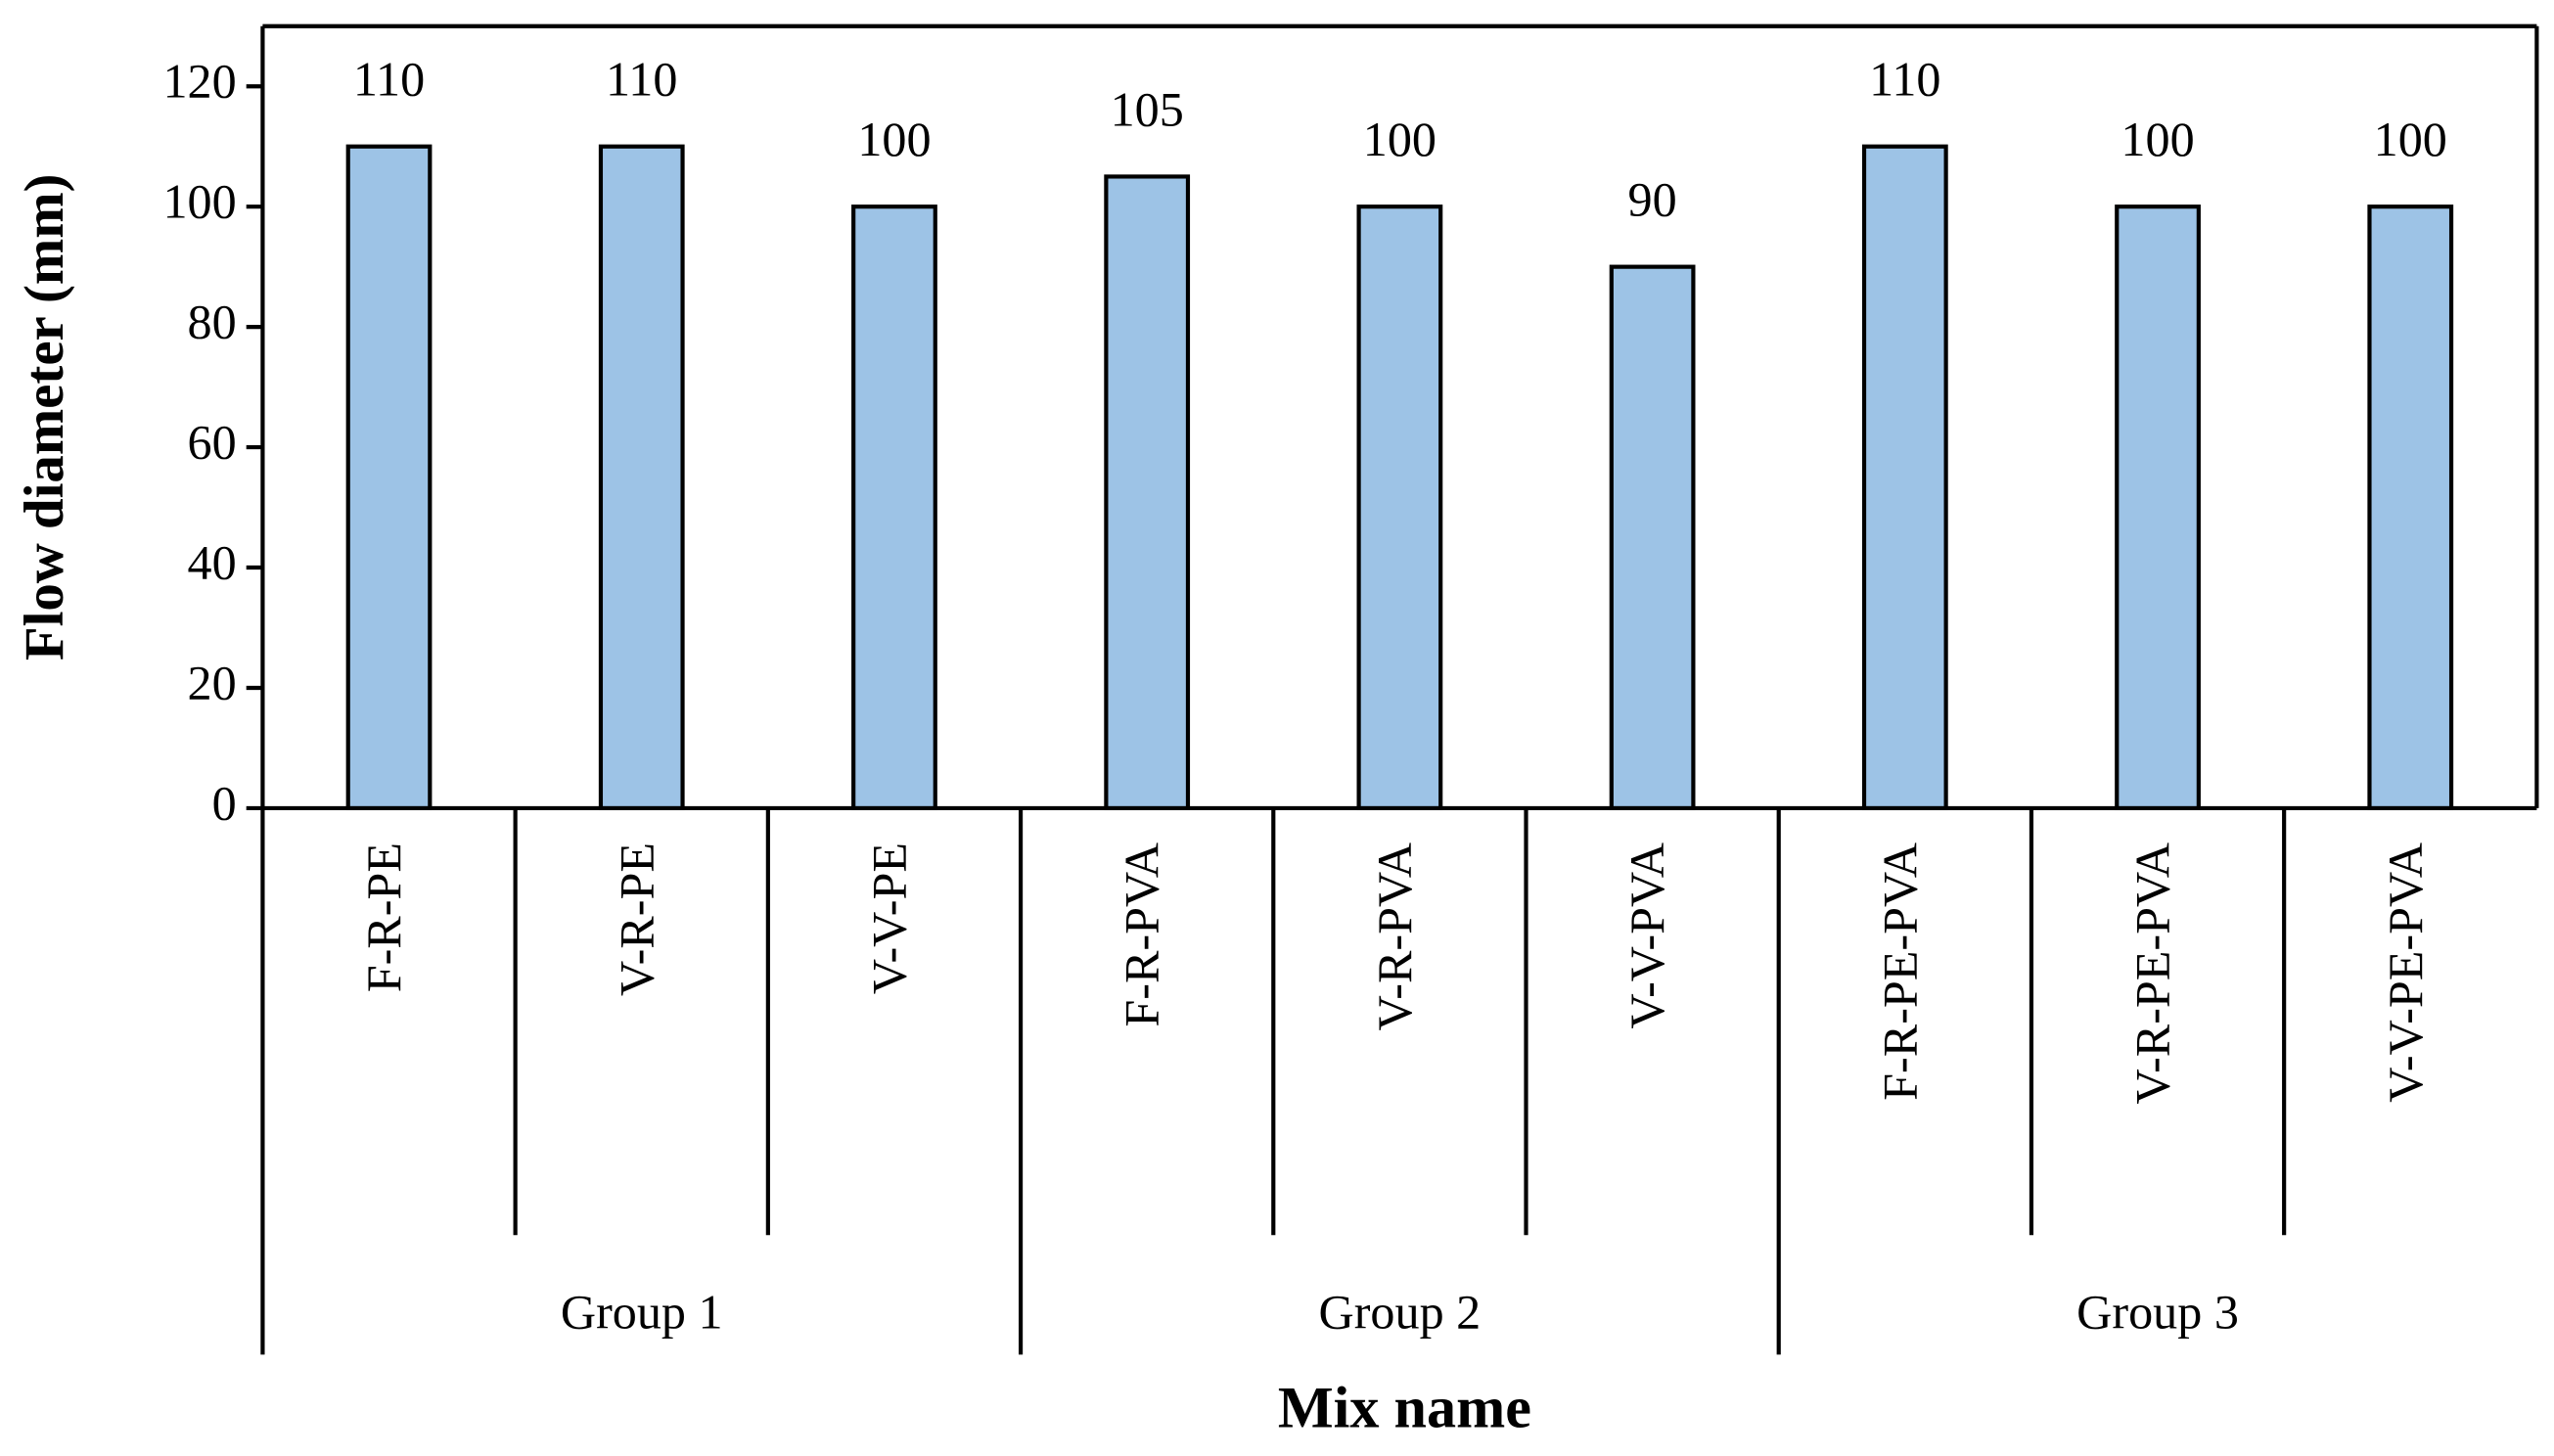  What do you see at coordinates (642, 1311) in the screenshot?
I see `group-label: Group 1` at bounding box center [642, 1311].